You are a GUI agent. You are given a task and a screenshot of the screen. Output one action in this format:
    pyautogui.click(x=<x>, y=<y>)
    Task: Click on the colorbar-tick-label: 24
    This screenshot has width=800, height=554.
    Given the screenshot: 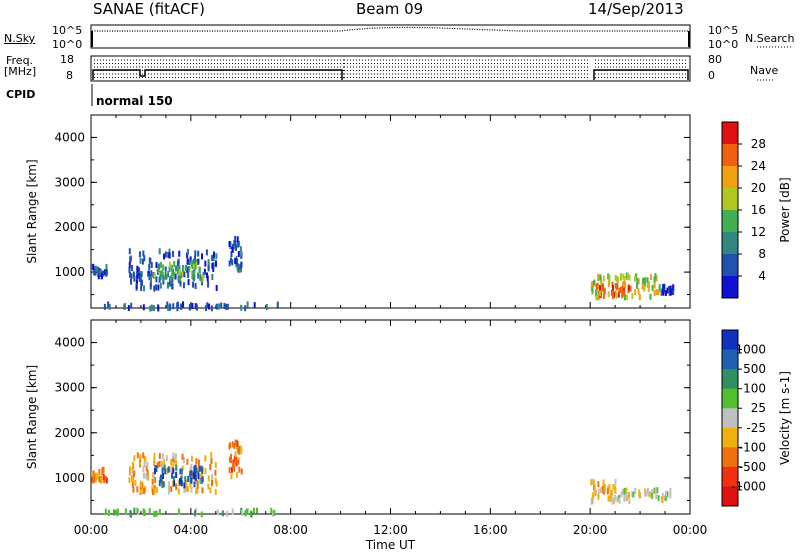 What is the action you would take?
    pyautogui.click(x=758, y=166)
    